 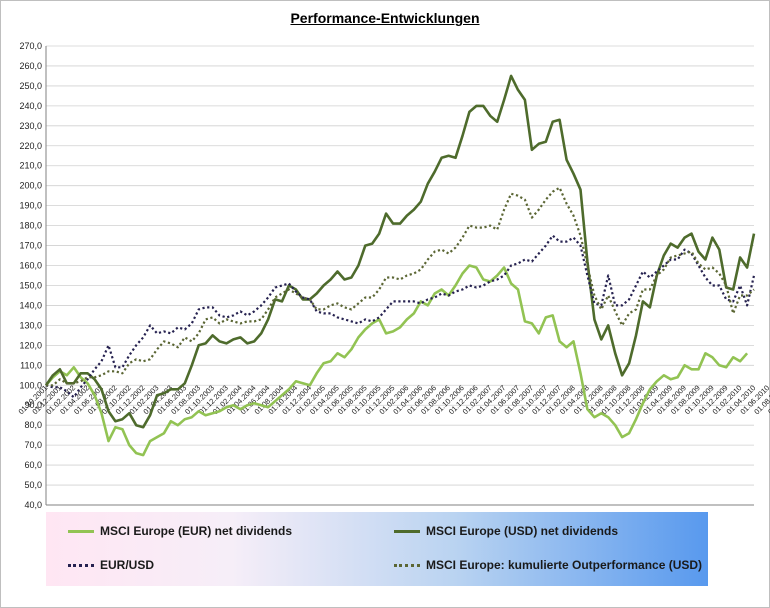 What do you see at coordinates (30, 166) in the screenshot?
I see `y-tick-label: 210,0` at bounding box center [30, 166].